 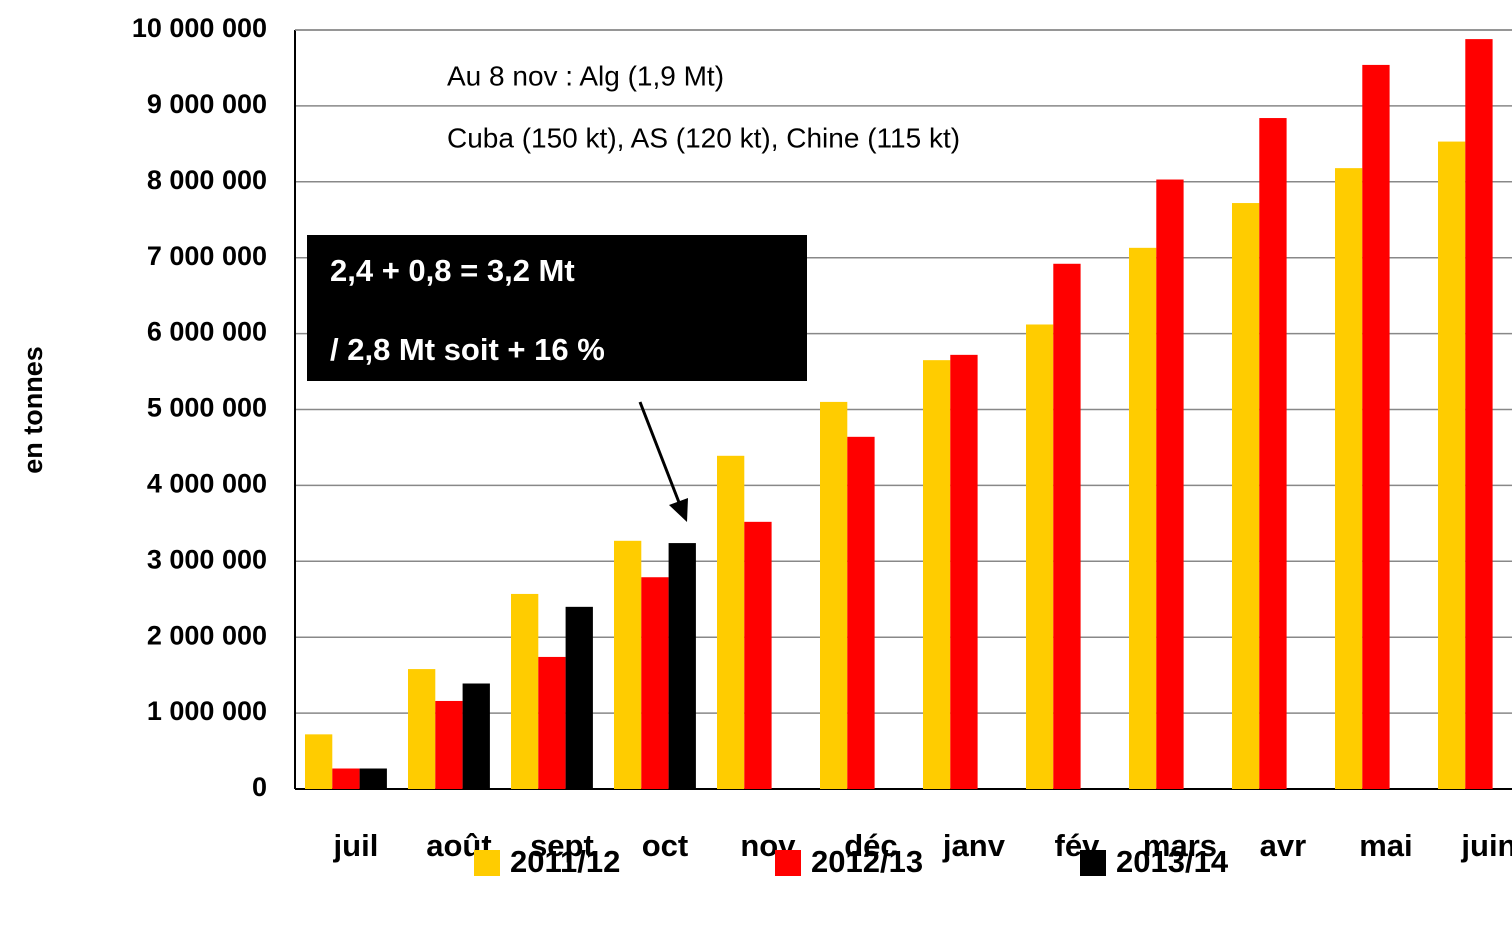 What do you see at coordinates (562, 845) in the screenshot?
I see `x-tick-label: sept` at bounding box center [562, 845].